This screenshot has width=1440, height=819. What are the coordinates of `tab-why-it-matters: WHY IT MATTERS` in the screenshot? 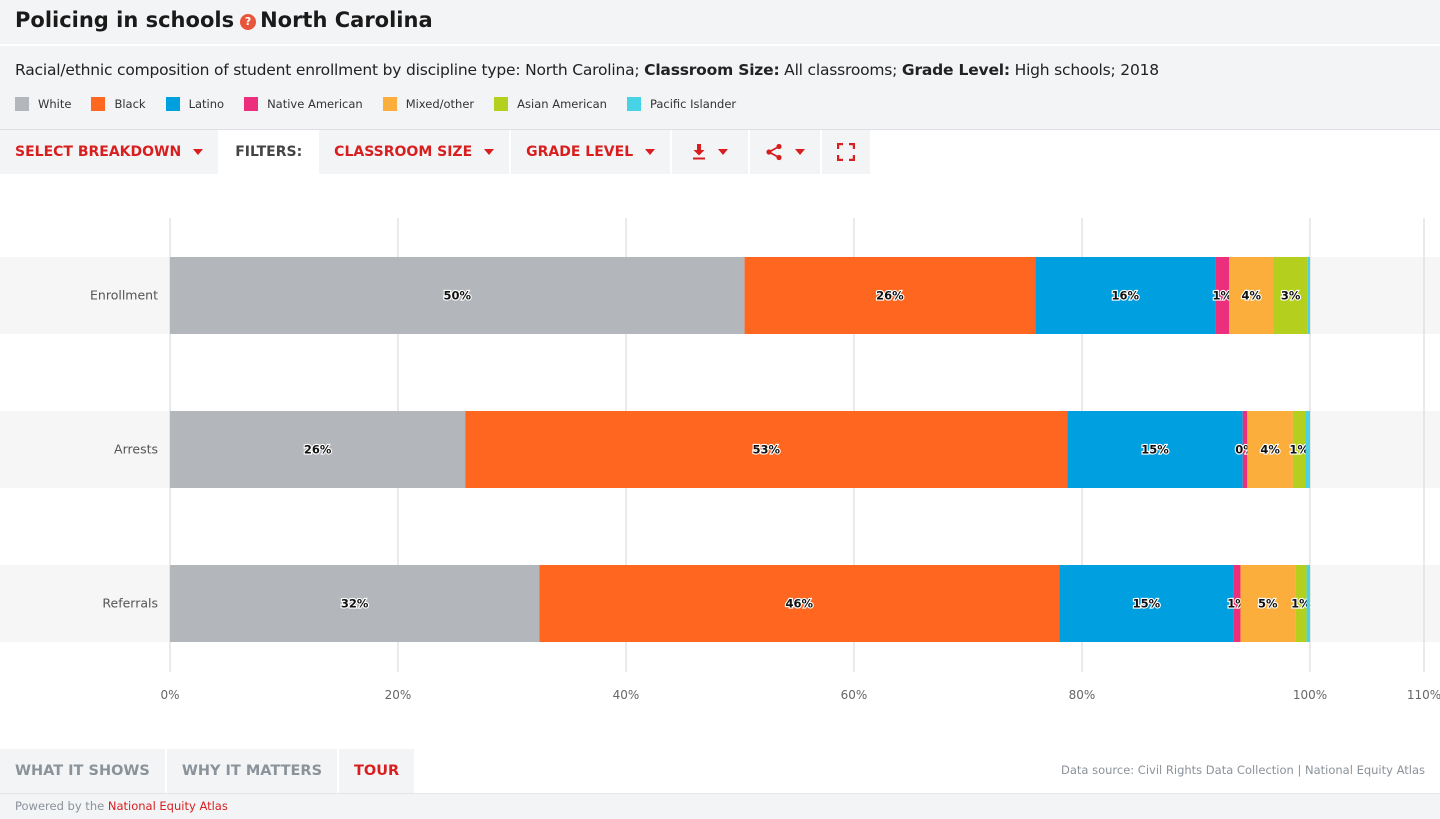 It's located at (252, 771).